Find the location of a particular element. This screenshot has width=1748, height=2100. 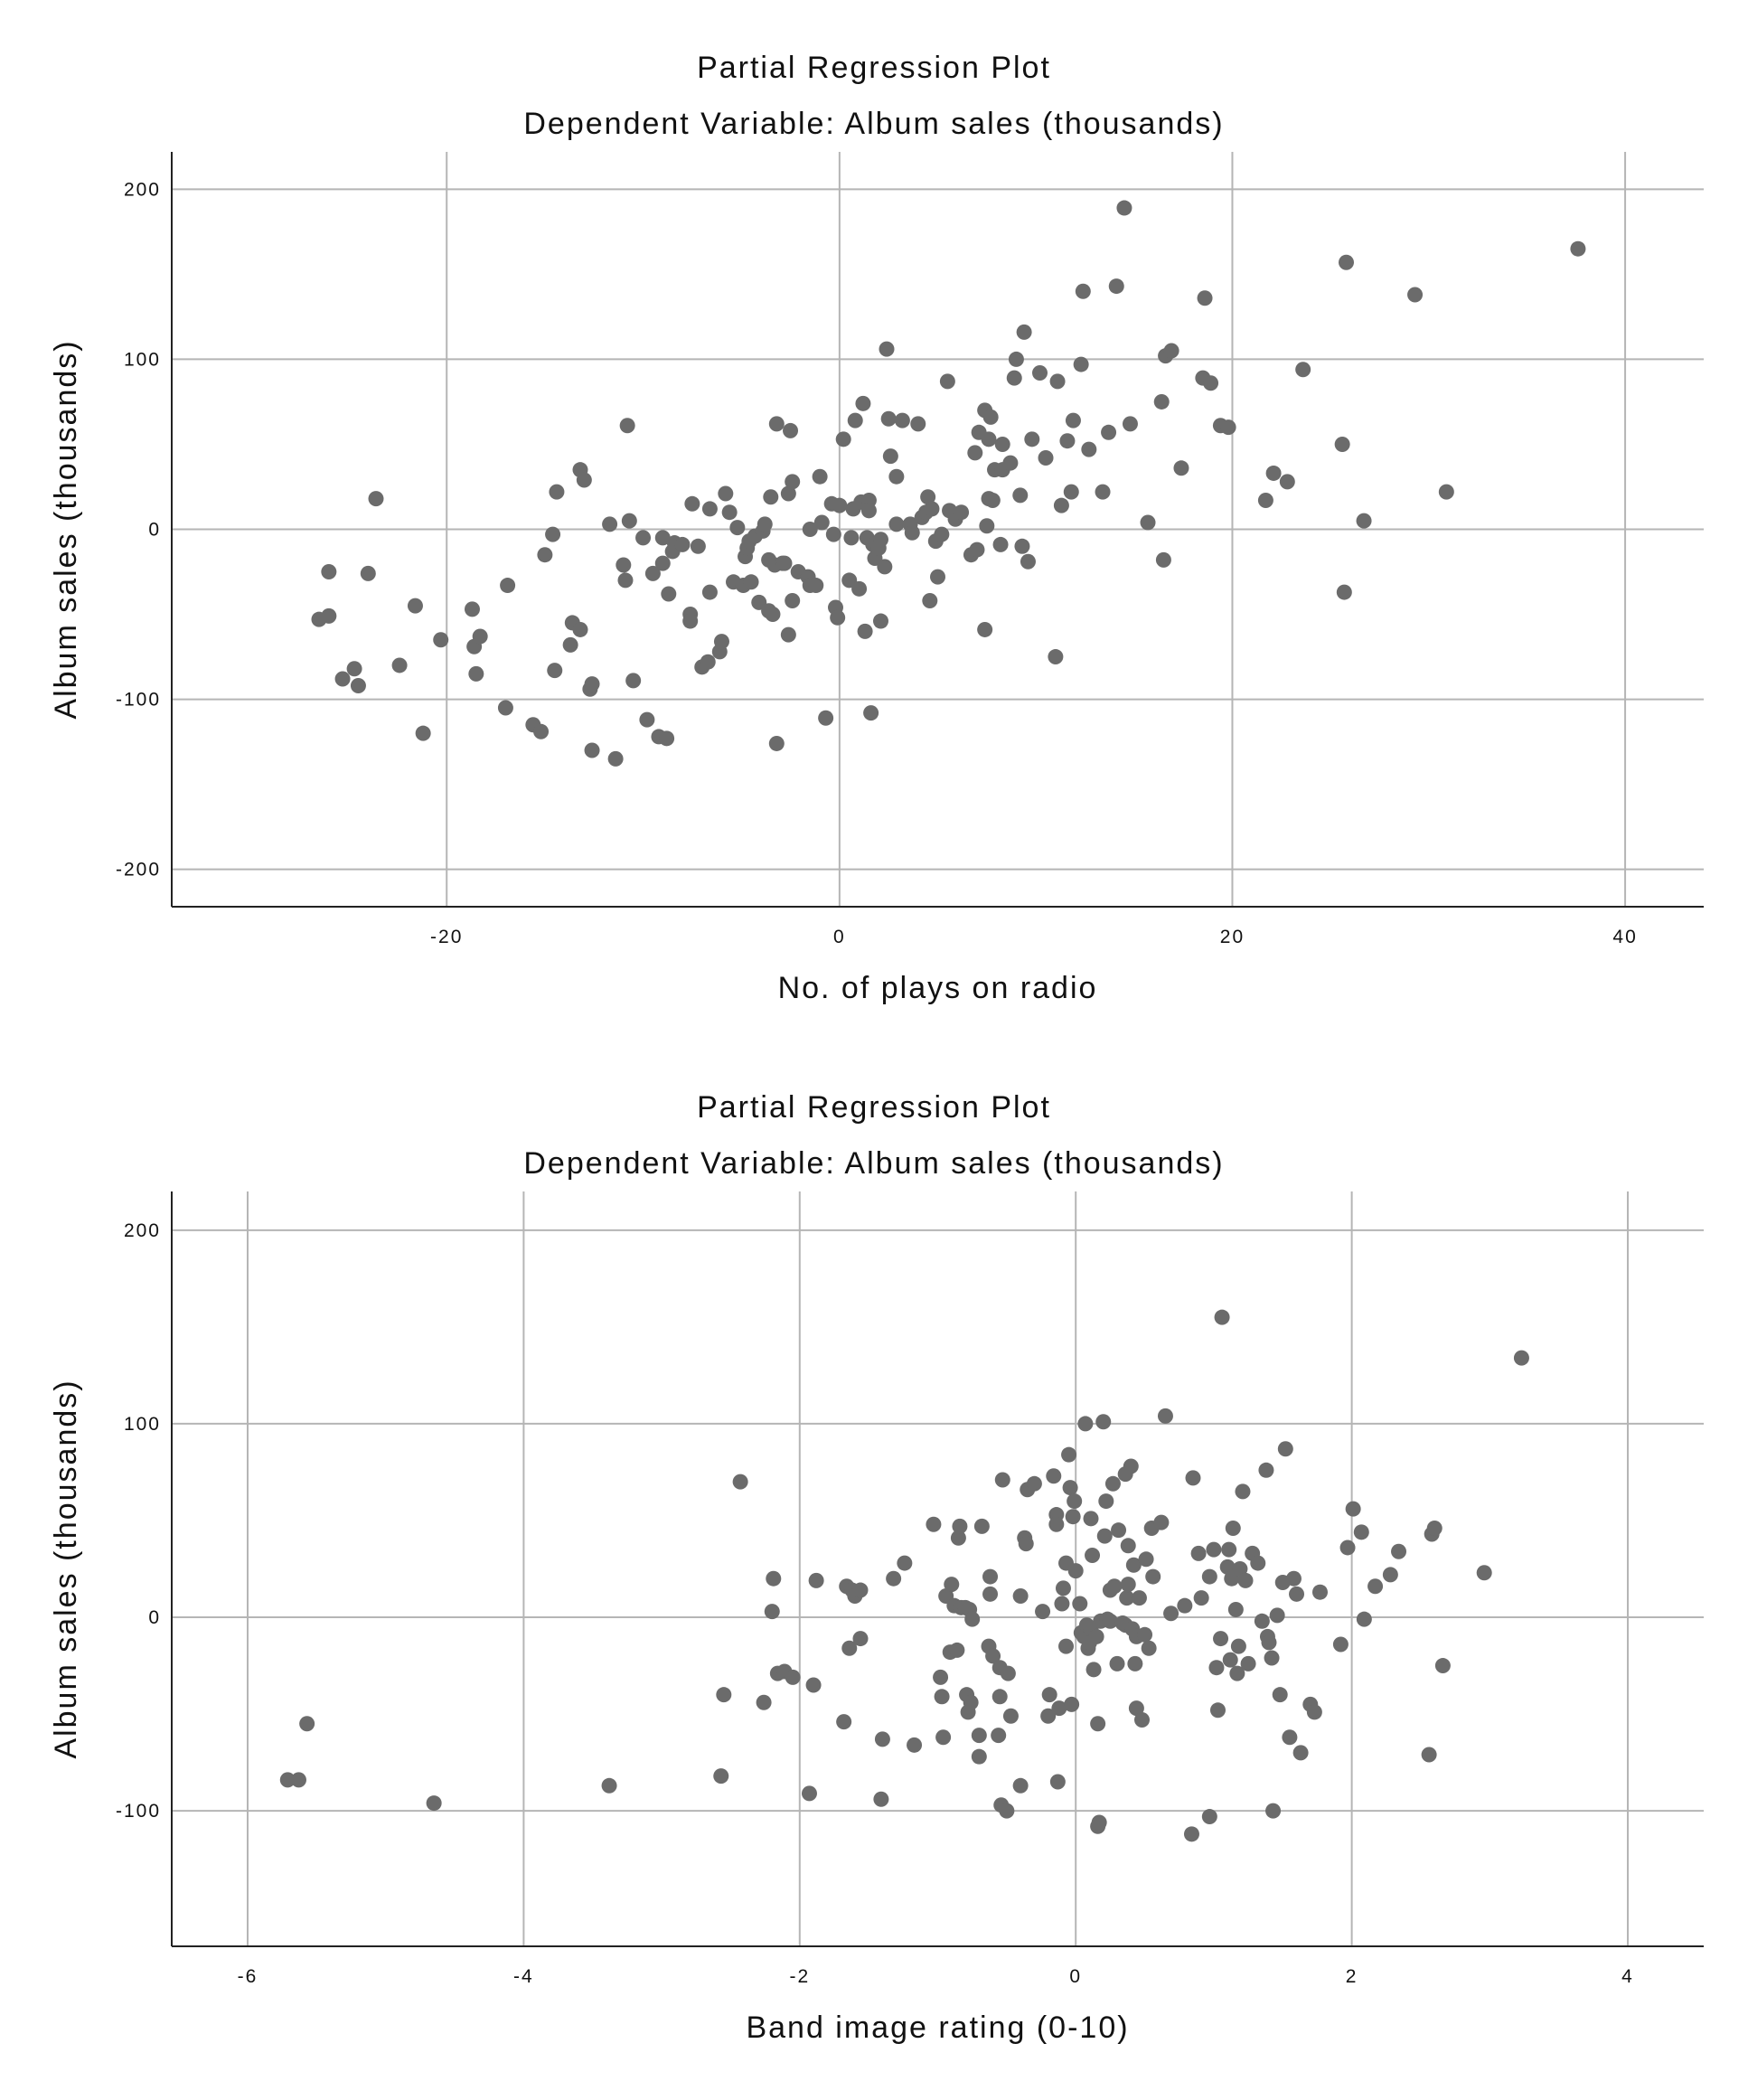

y-tick-label: 100 is located at coordinates (142, 1424).